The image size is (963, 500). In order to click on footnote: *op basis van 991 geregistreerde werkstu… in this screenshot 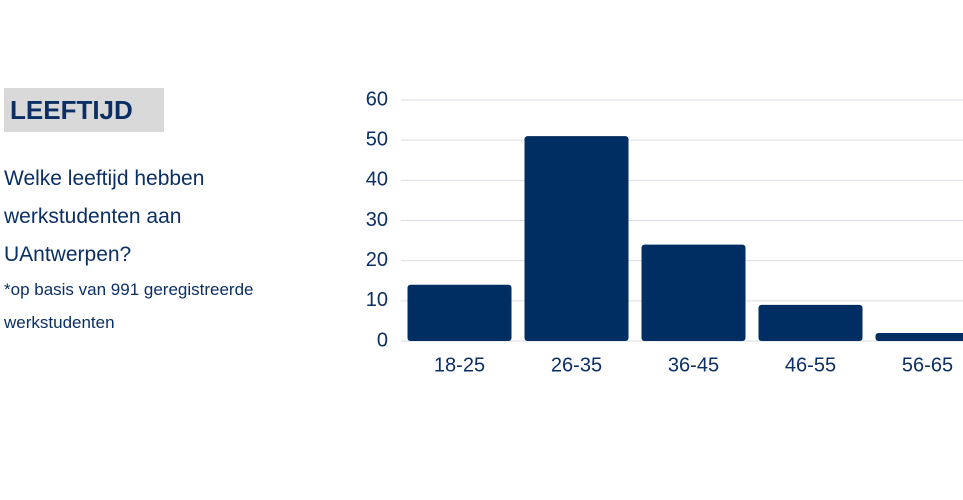, I will do `click(129, 306)`.